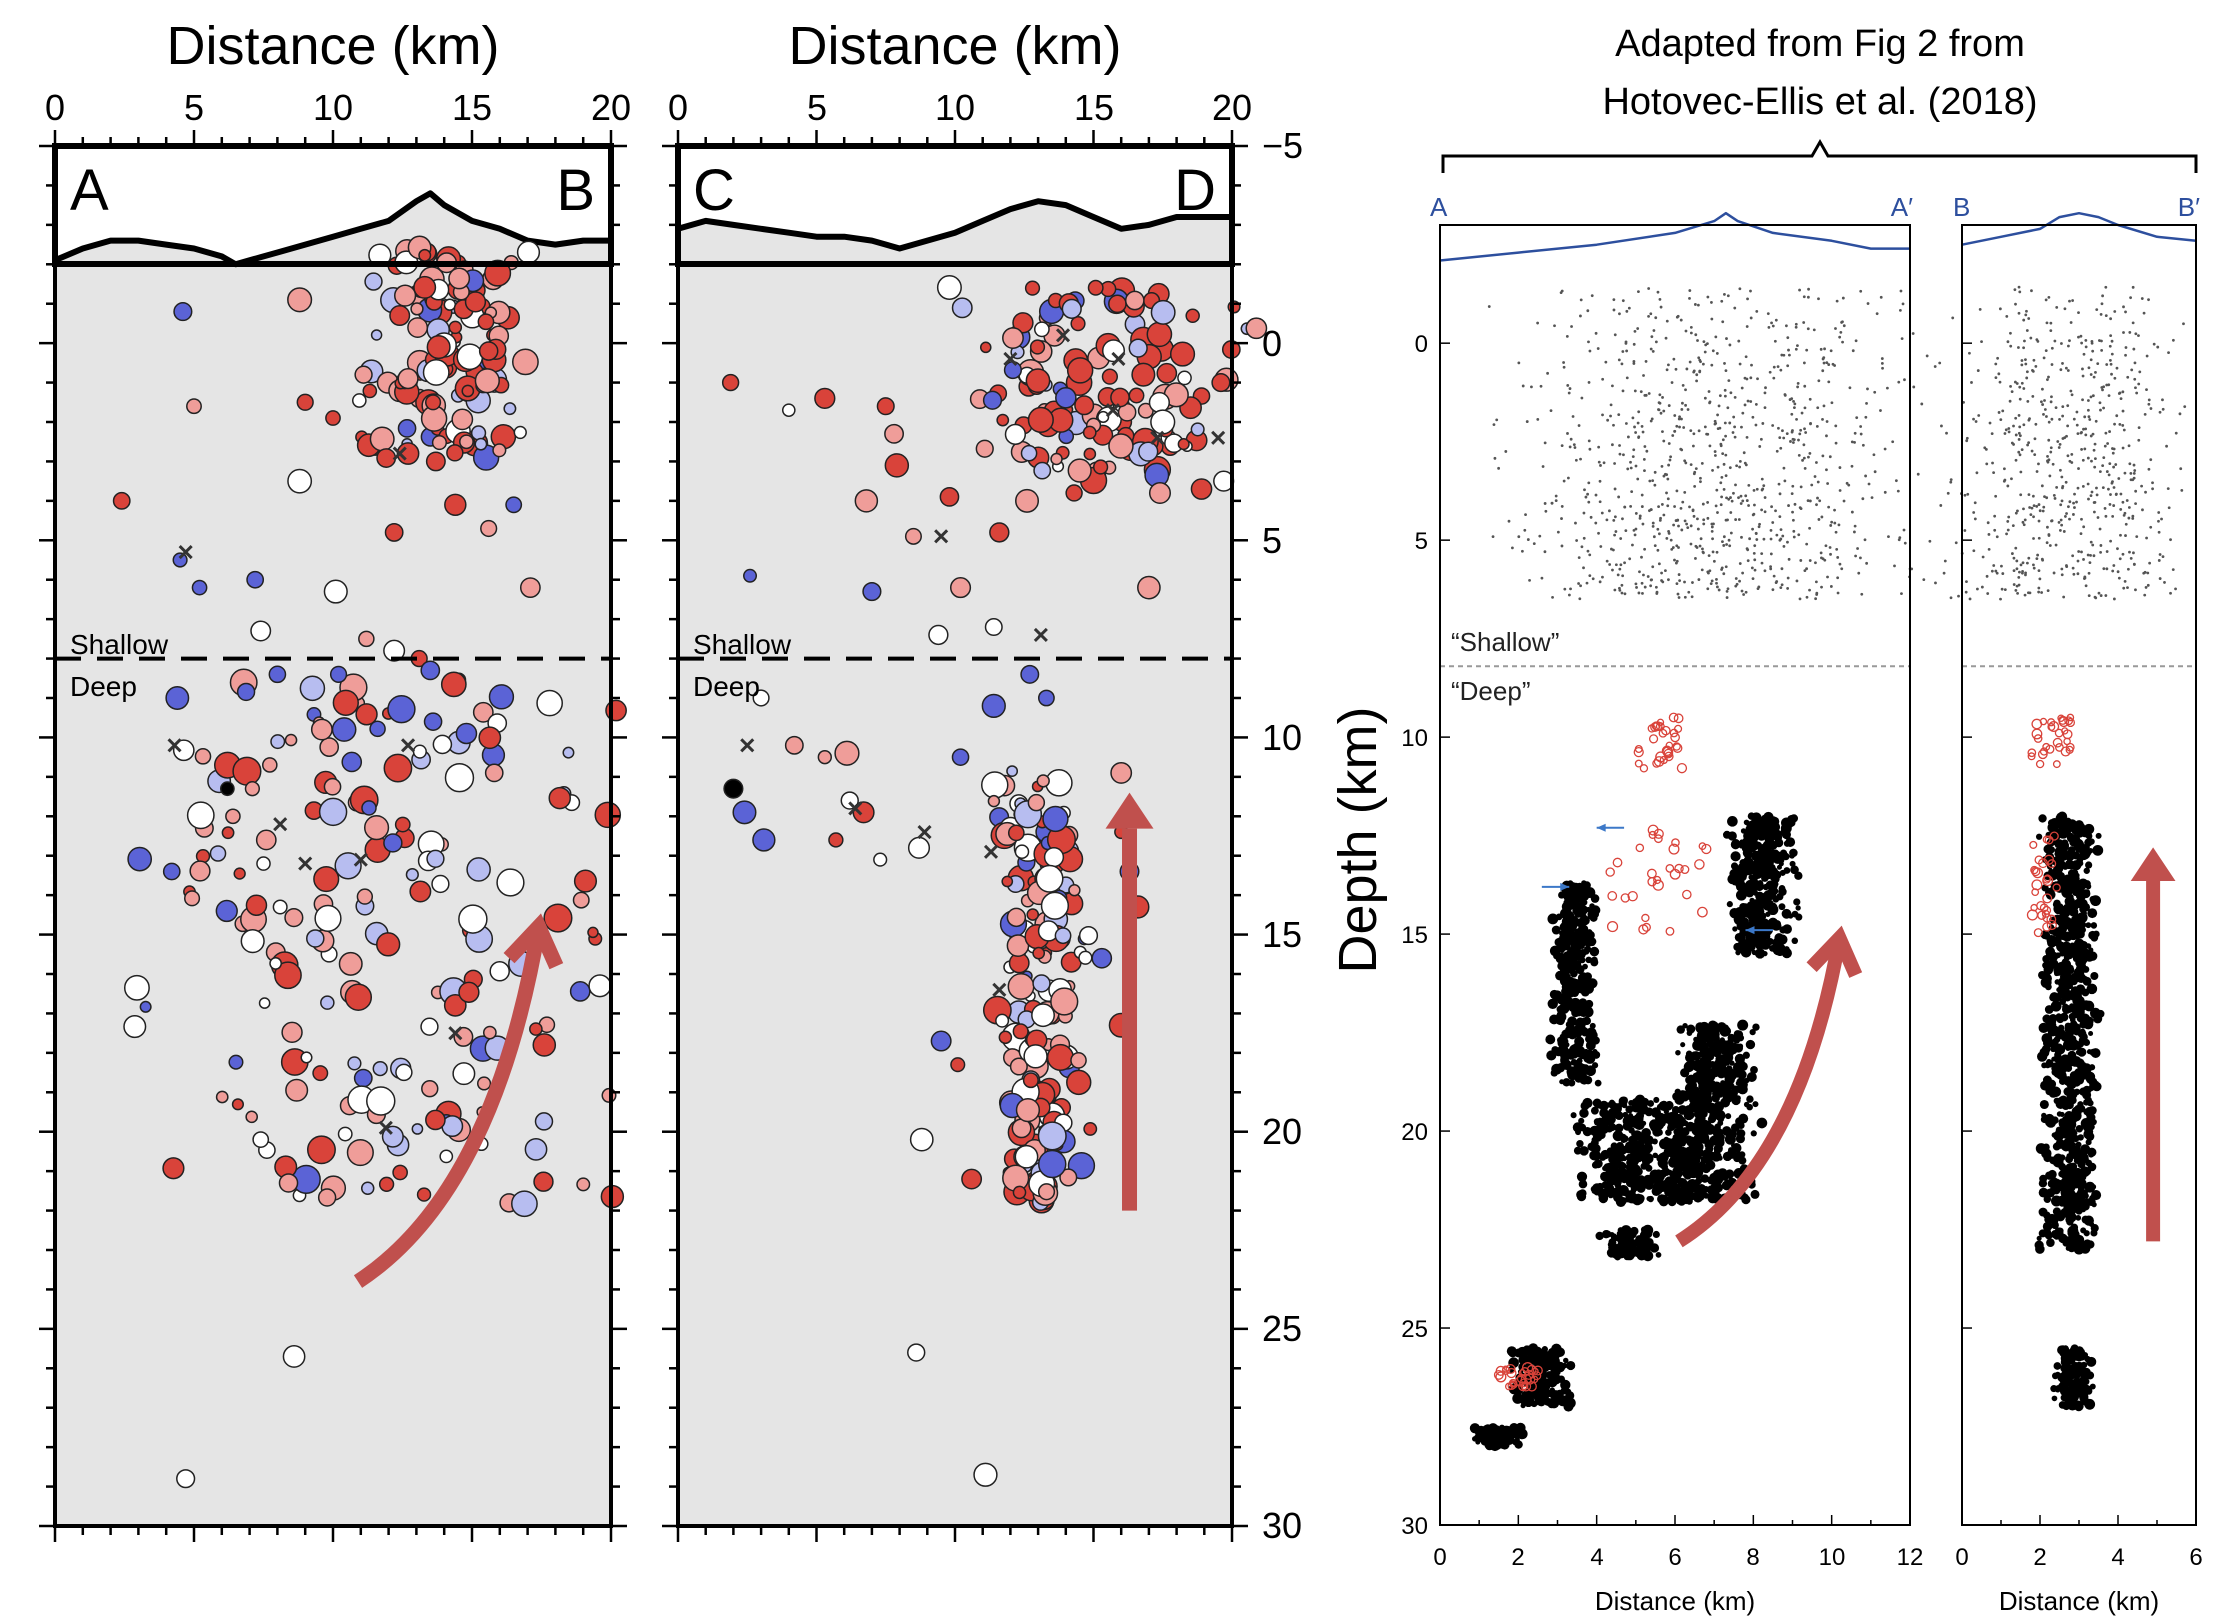  Describe the element at coordinates (1517, 1557) in the screenshot. I see `panel-aa-xtick-label: 2` at that location.